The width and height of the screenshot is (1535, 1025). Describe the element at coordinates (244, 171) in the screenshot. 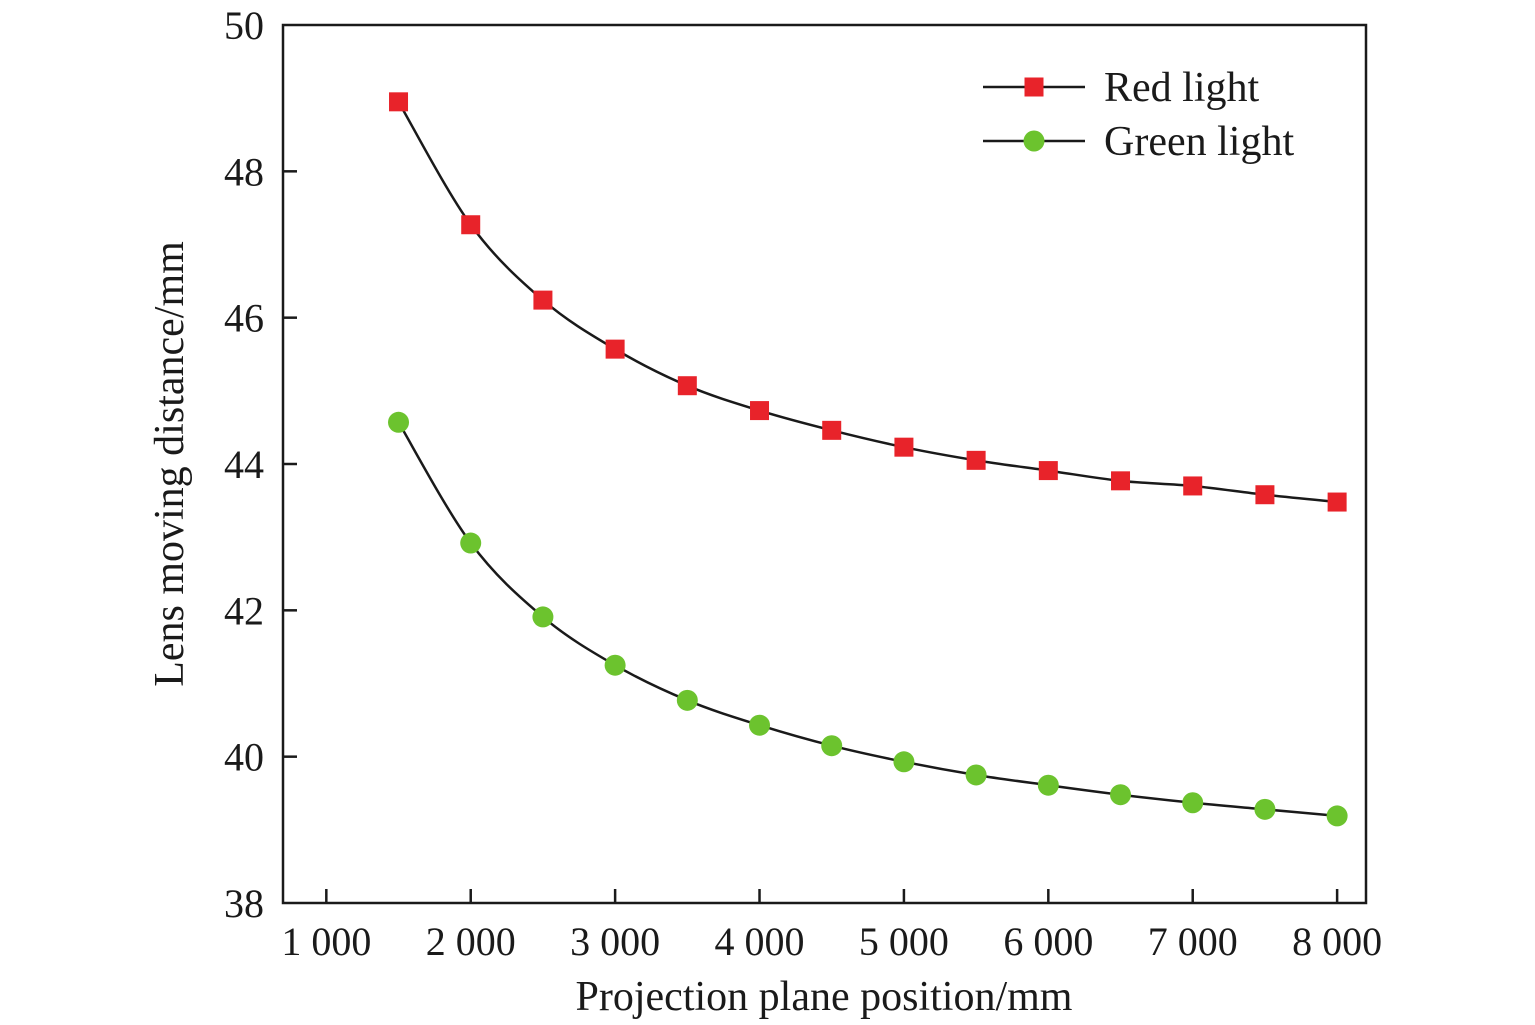

I see `y-tick-label: 48` at that location.